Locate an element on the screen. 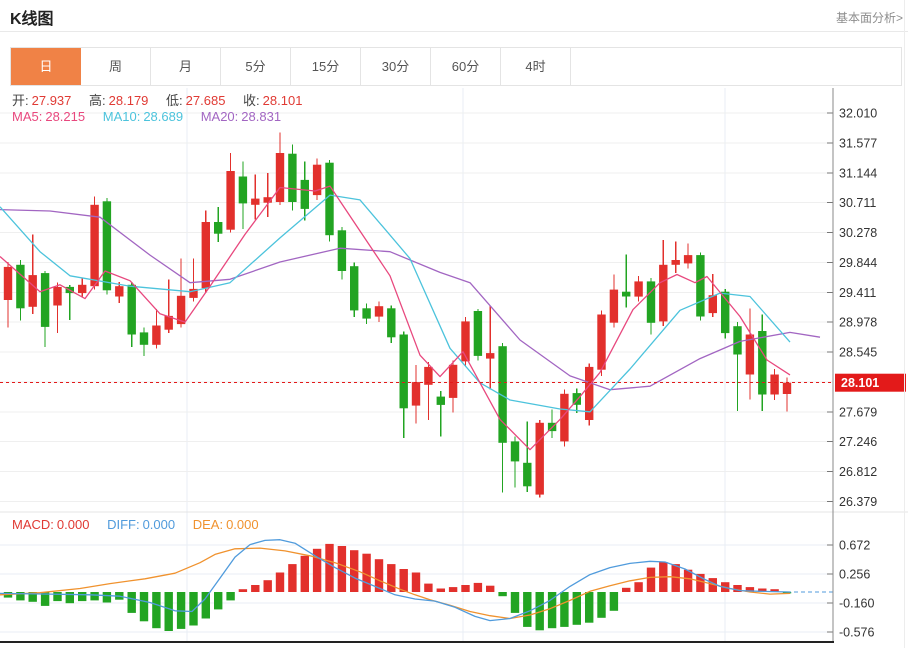  macd-tick-label: -0.576 is located at coordinates (856, 633).